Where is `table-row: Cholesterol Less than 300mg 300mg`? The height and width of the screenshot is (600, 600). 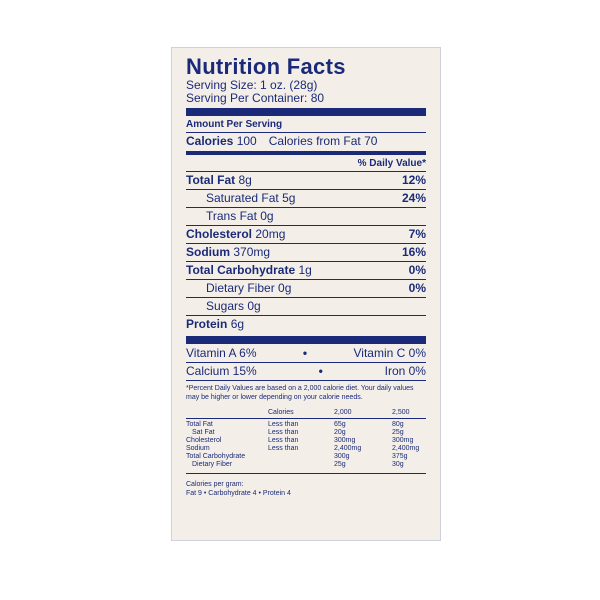
table-row: Cholesterol Less than 300mg 300mg is located at coordinates (306, 441).